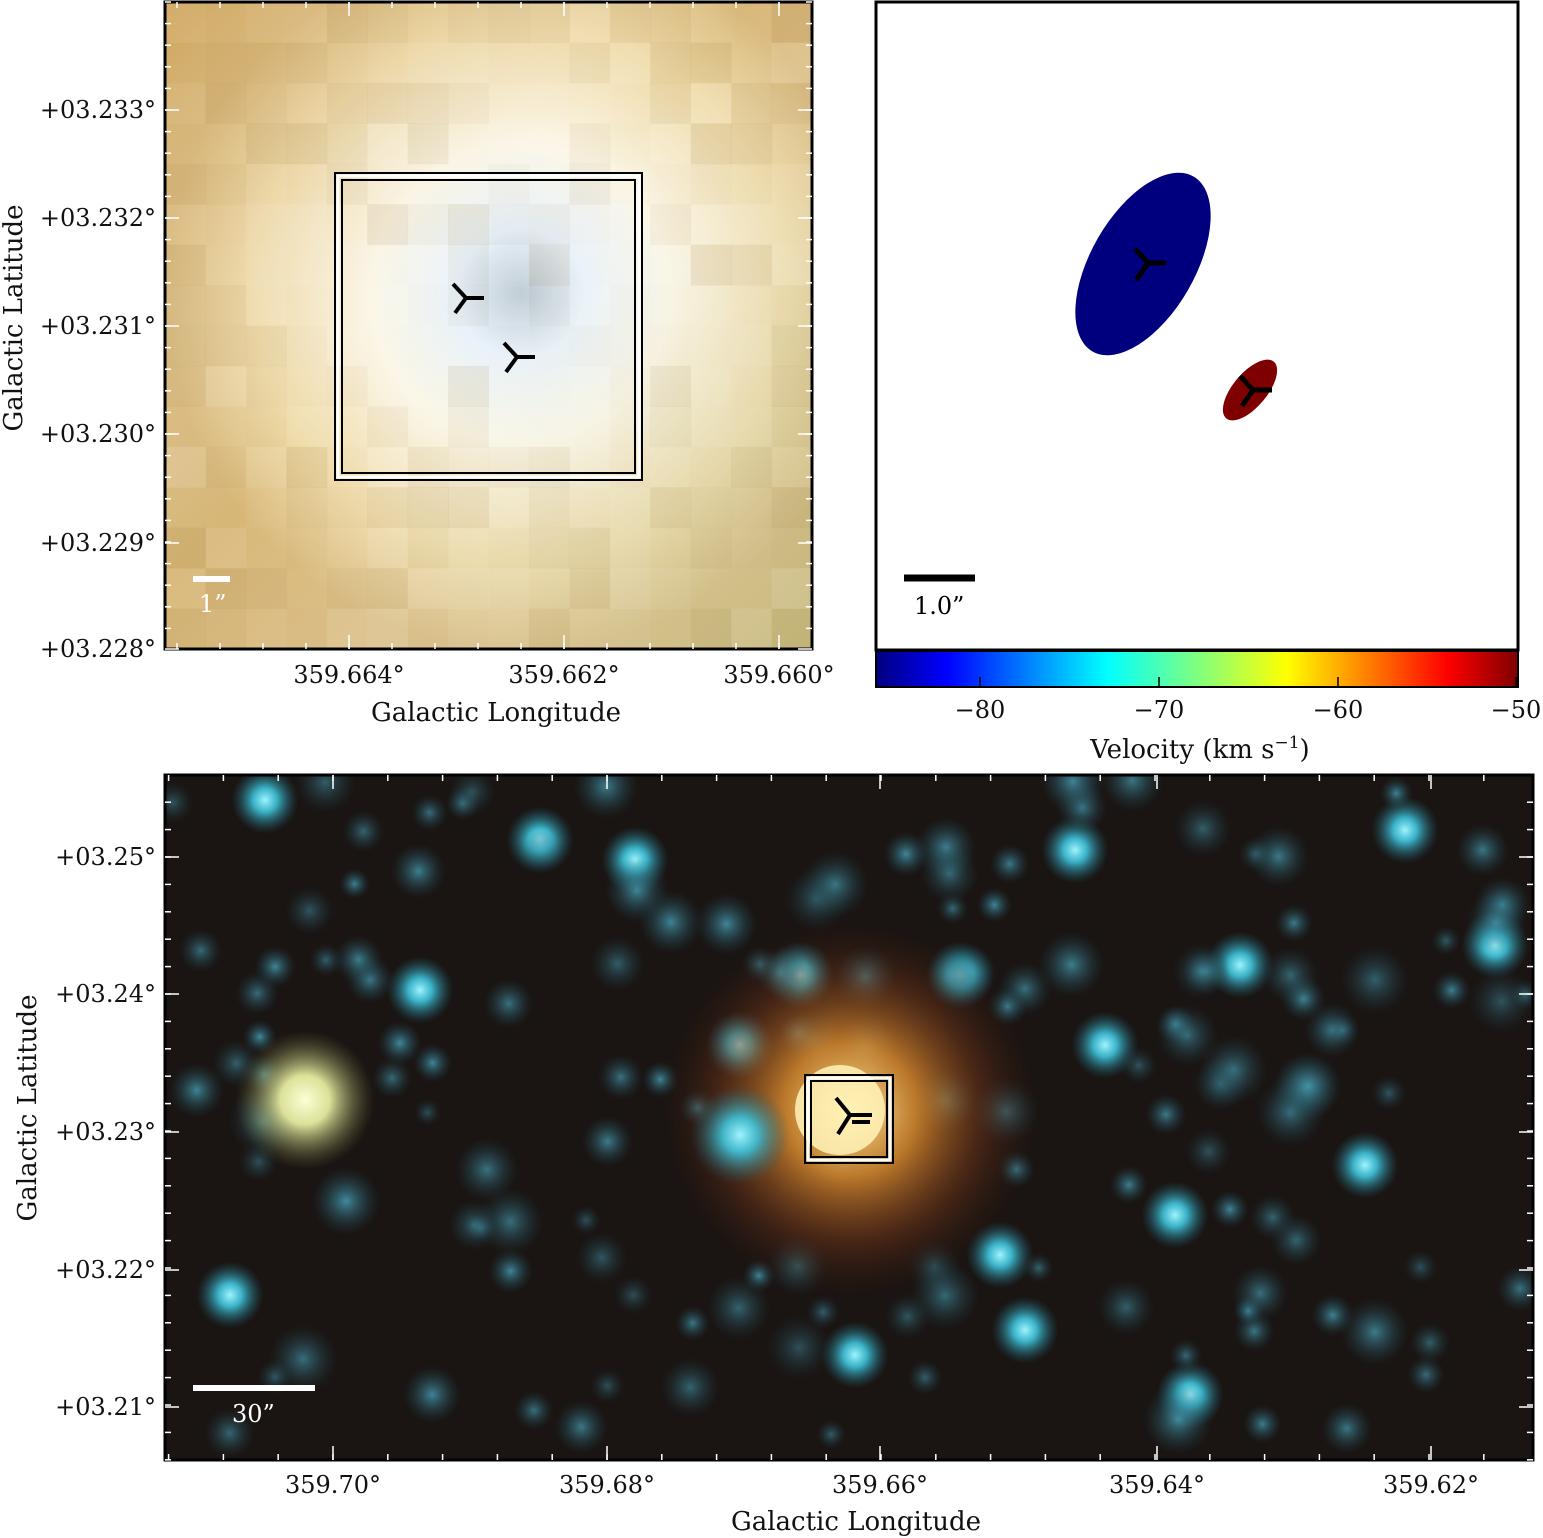 This screenshot has width=1543, height=1538. Describe the element at coordinates (213, 604) in the screenshot. I see `zoom-scalebar-label: 1”` at that location.